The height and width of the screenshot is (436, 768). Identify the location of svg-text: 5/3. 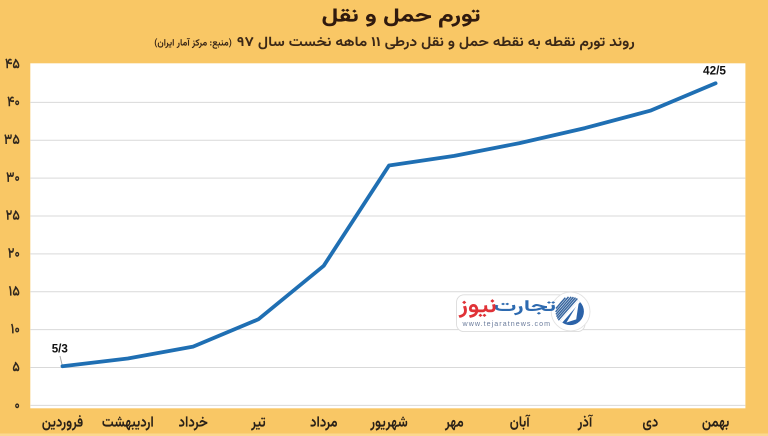
(60, 349).